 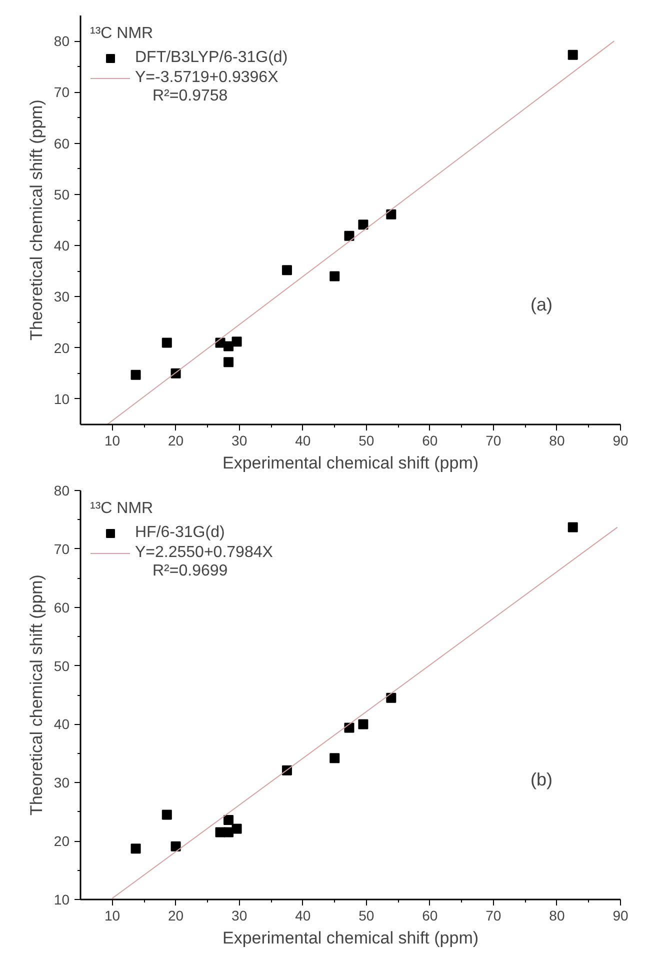 I want to click on legend-label: Y=2.2550+0.7984X, so click(x=204, y=553).